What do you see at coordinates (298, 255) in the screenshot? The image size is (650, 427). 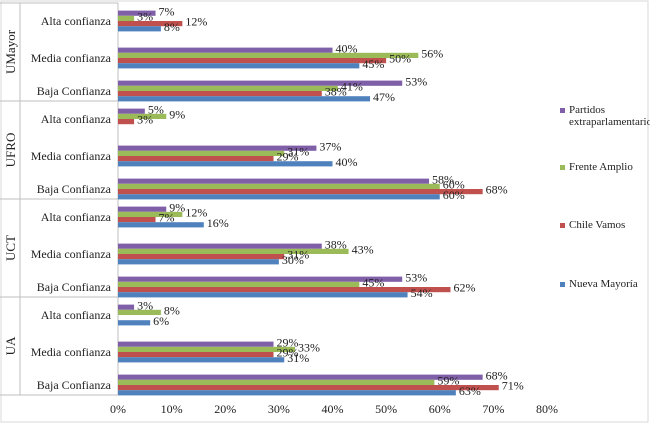 I see `data-label-cv: 31%` at bounding box center [298, 255].